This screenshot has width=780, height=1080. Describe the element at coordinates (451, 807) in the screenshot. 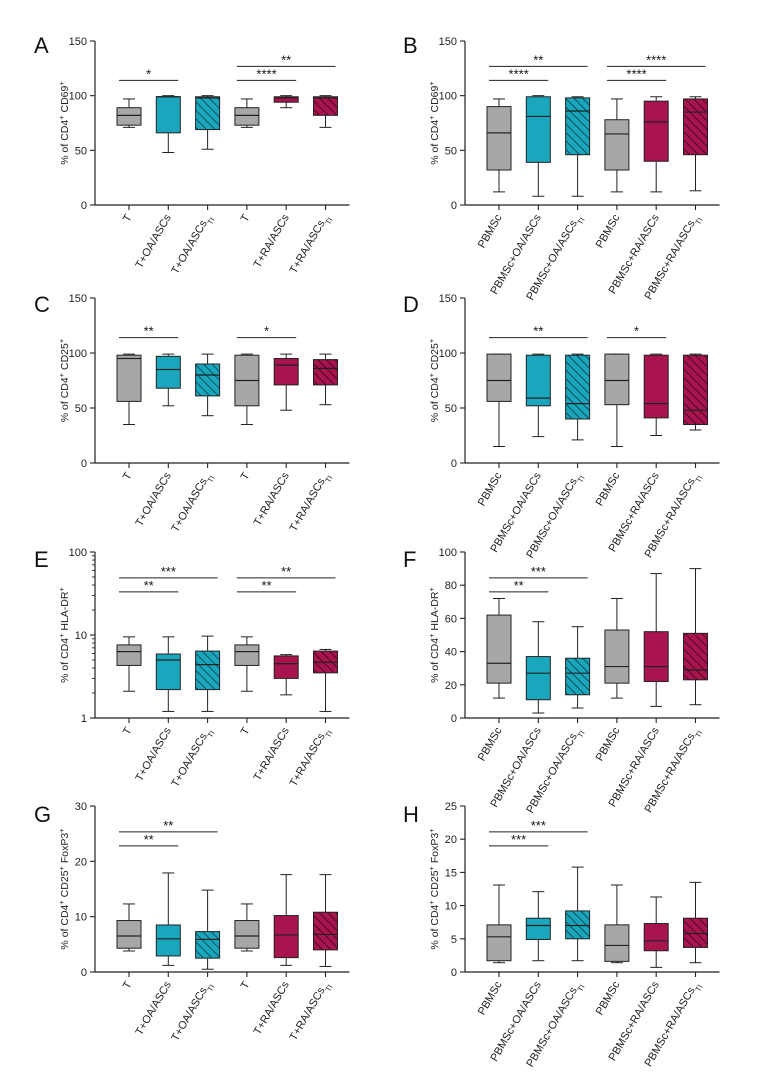

I see `y-tick-label: 25` at that location.